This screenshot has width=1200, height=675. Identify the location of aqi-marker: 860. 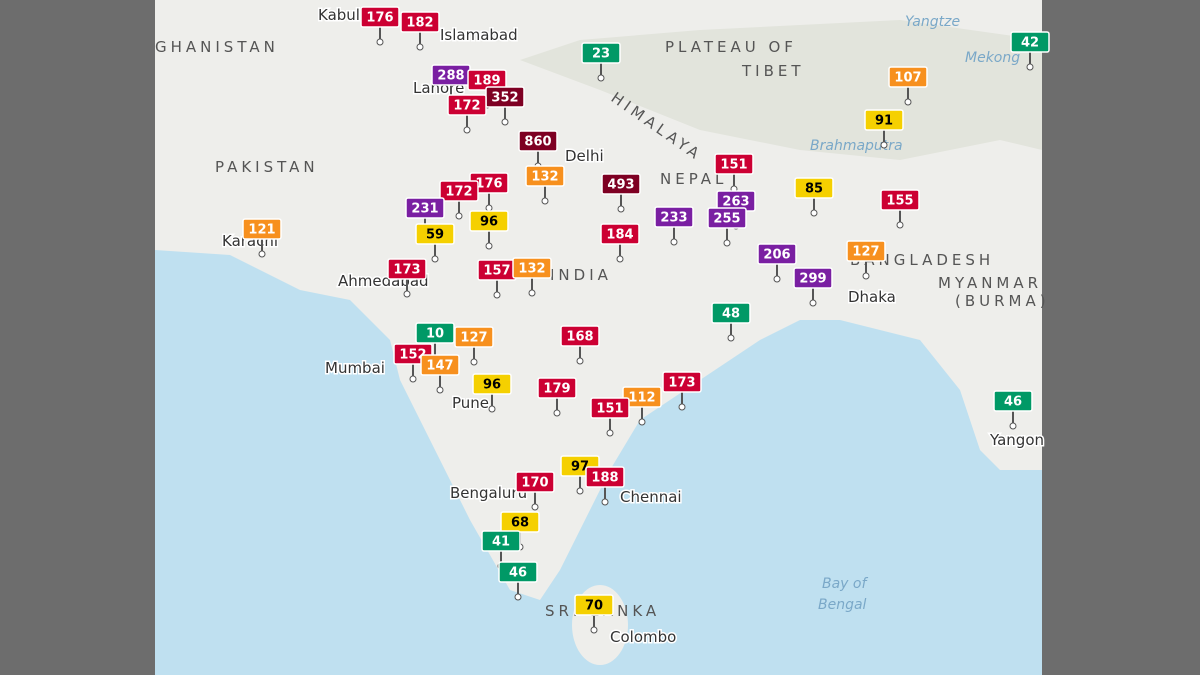
(538, 150).